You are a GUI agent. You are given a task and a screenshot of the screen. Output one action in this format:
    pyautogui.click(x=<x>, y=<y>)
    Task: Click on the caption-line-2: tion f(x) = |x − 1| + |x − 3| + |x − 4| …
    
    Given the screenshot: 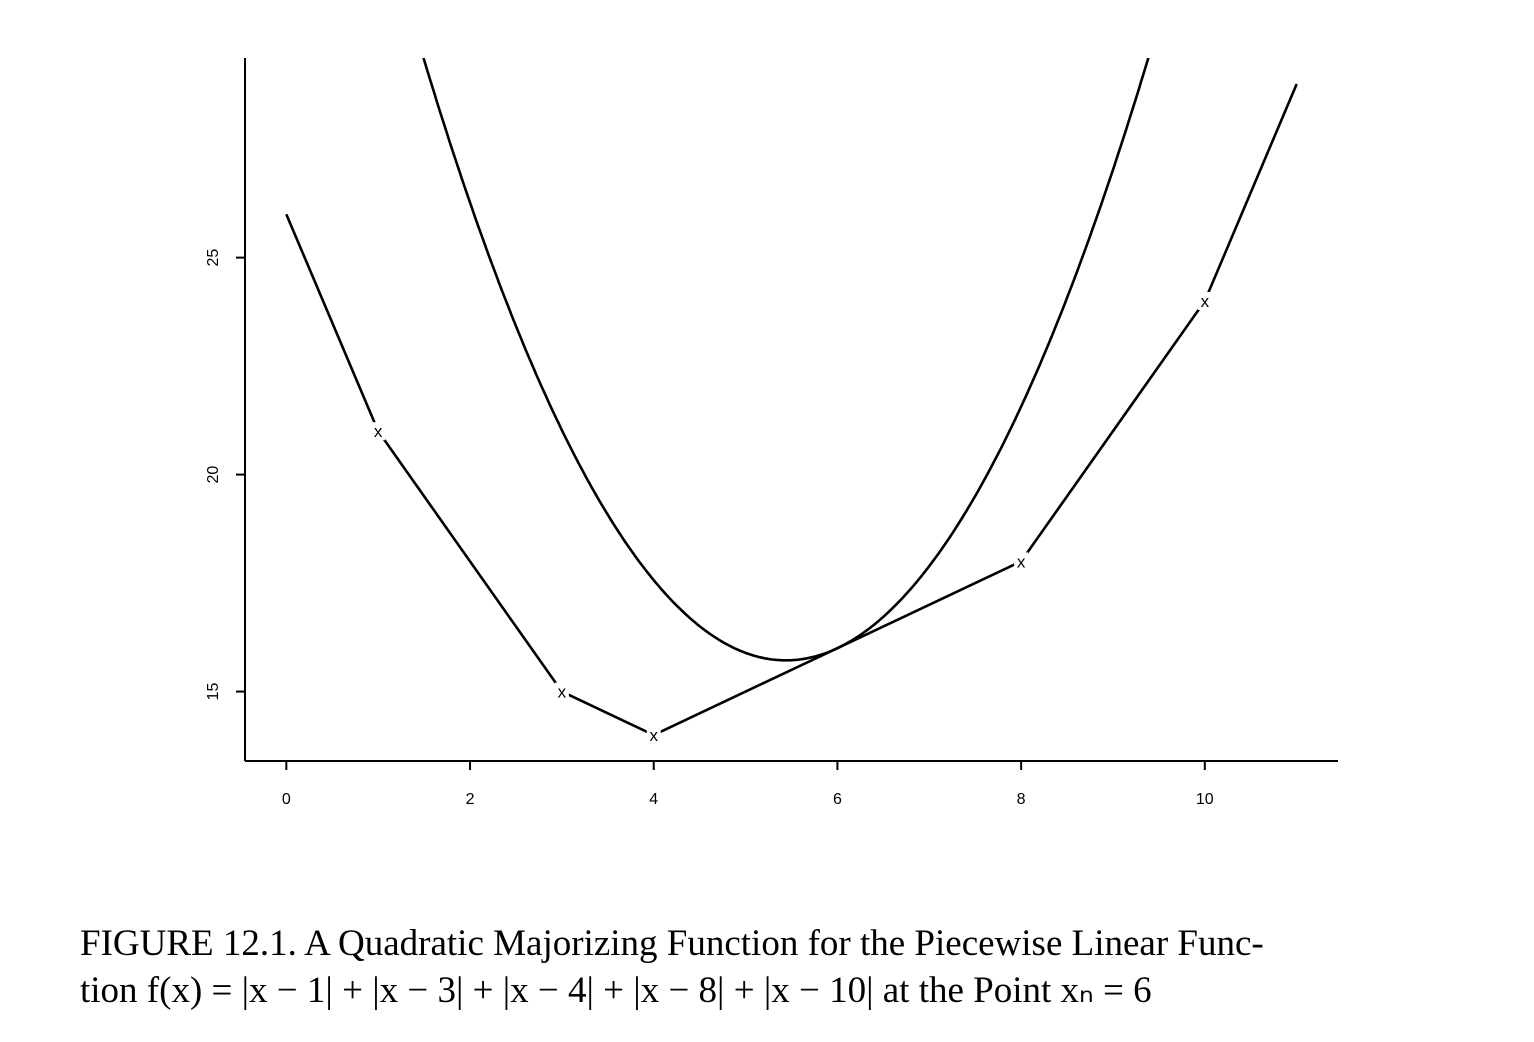 What is the action you would take?
    pyautogui.click(x=616, y=990)
    